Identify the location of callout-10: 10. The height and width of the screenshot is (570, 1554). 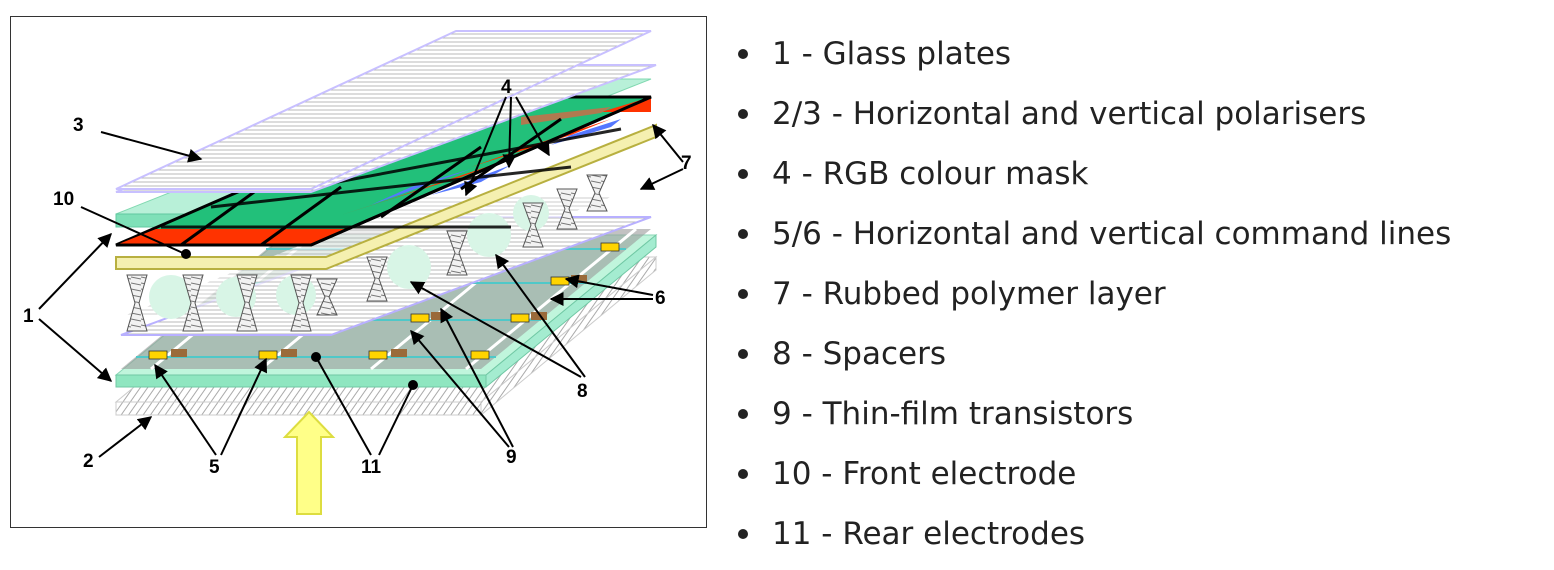
(63, 199).